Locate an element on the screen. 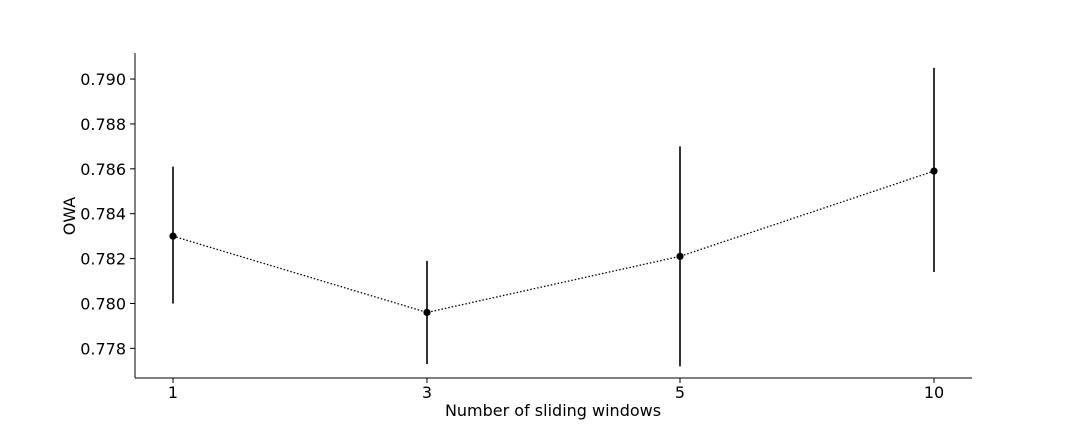 Image resolution: width=1080 pixels, height=432 pixels. x-tick-label: 5 is located at coordinates (680, 392).